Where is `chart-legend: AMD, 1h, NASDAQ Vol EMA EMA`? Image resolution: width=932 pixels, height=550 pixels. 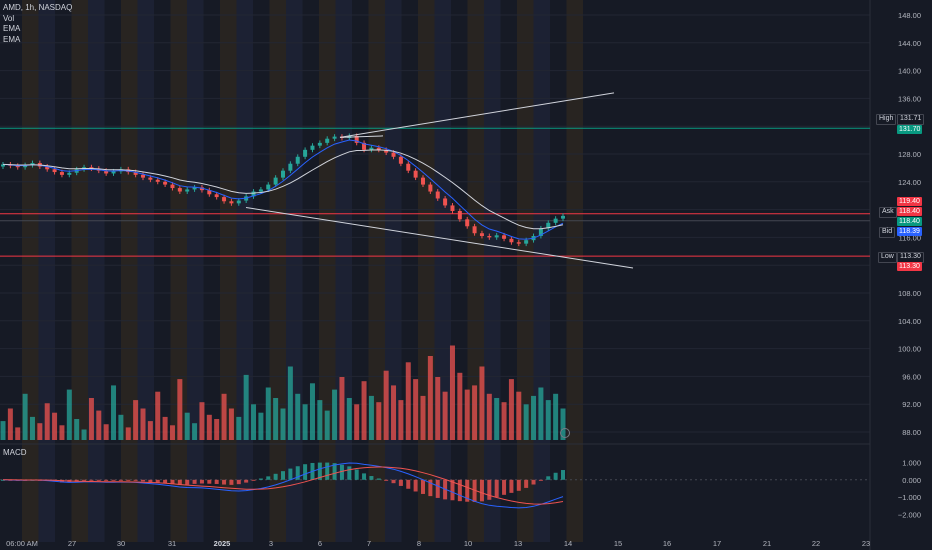
chart-legend: AMD, 1h, NASDAQ Vol EMA EMA is located at coordinates (37, 24).